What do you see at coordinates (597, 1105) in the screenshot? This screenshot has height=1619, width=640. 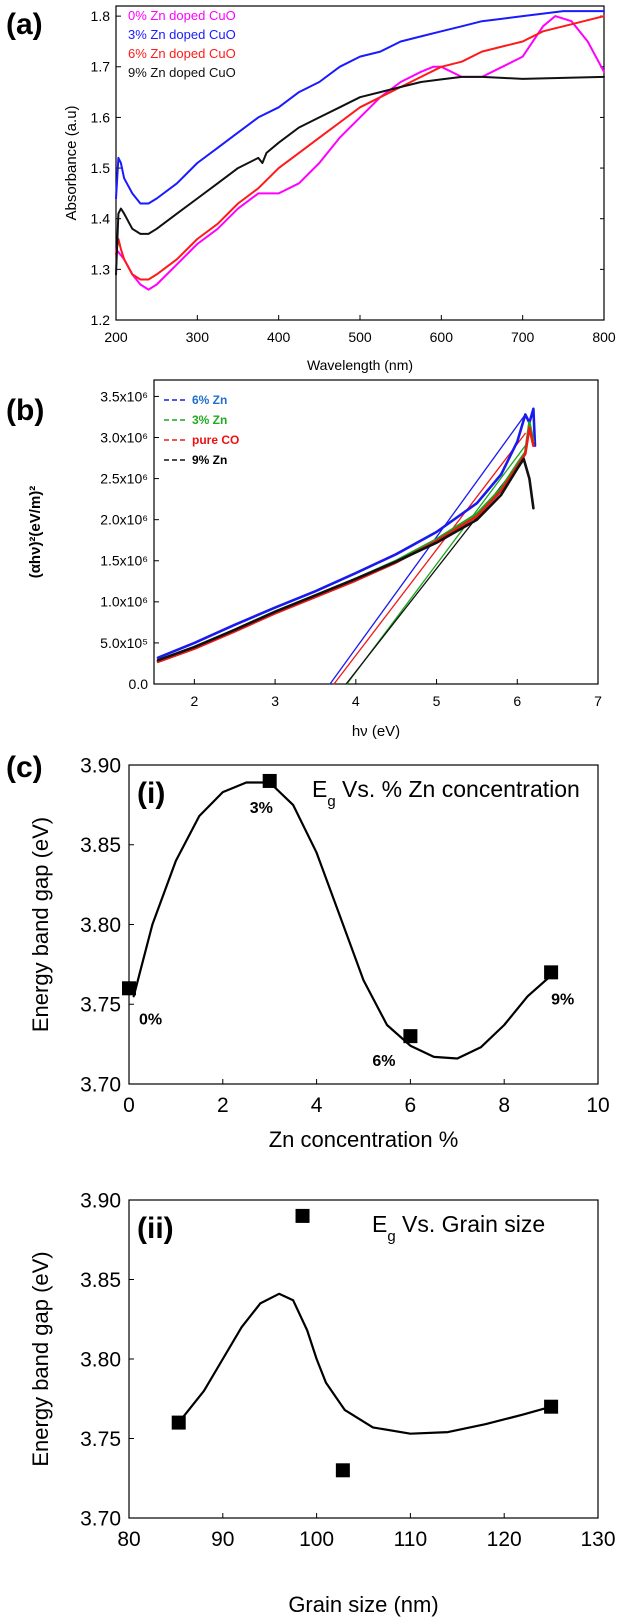 I see `x-tick-label: 10` at bounding box center [597, 1105].